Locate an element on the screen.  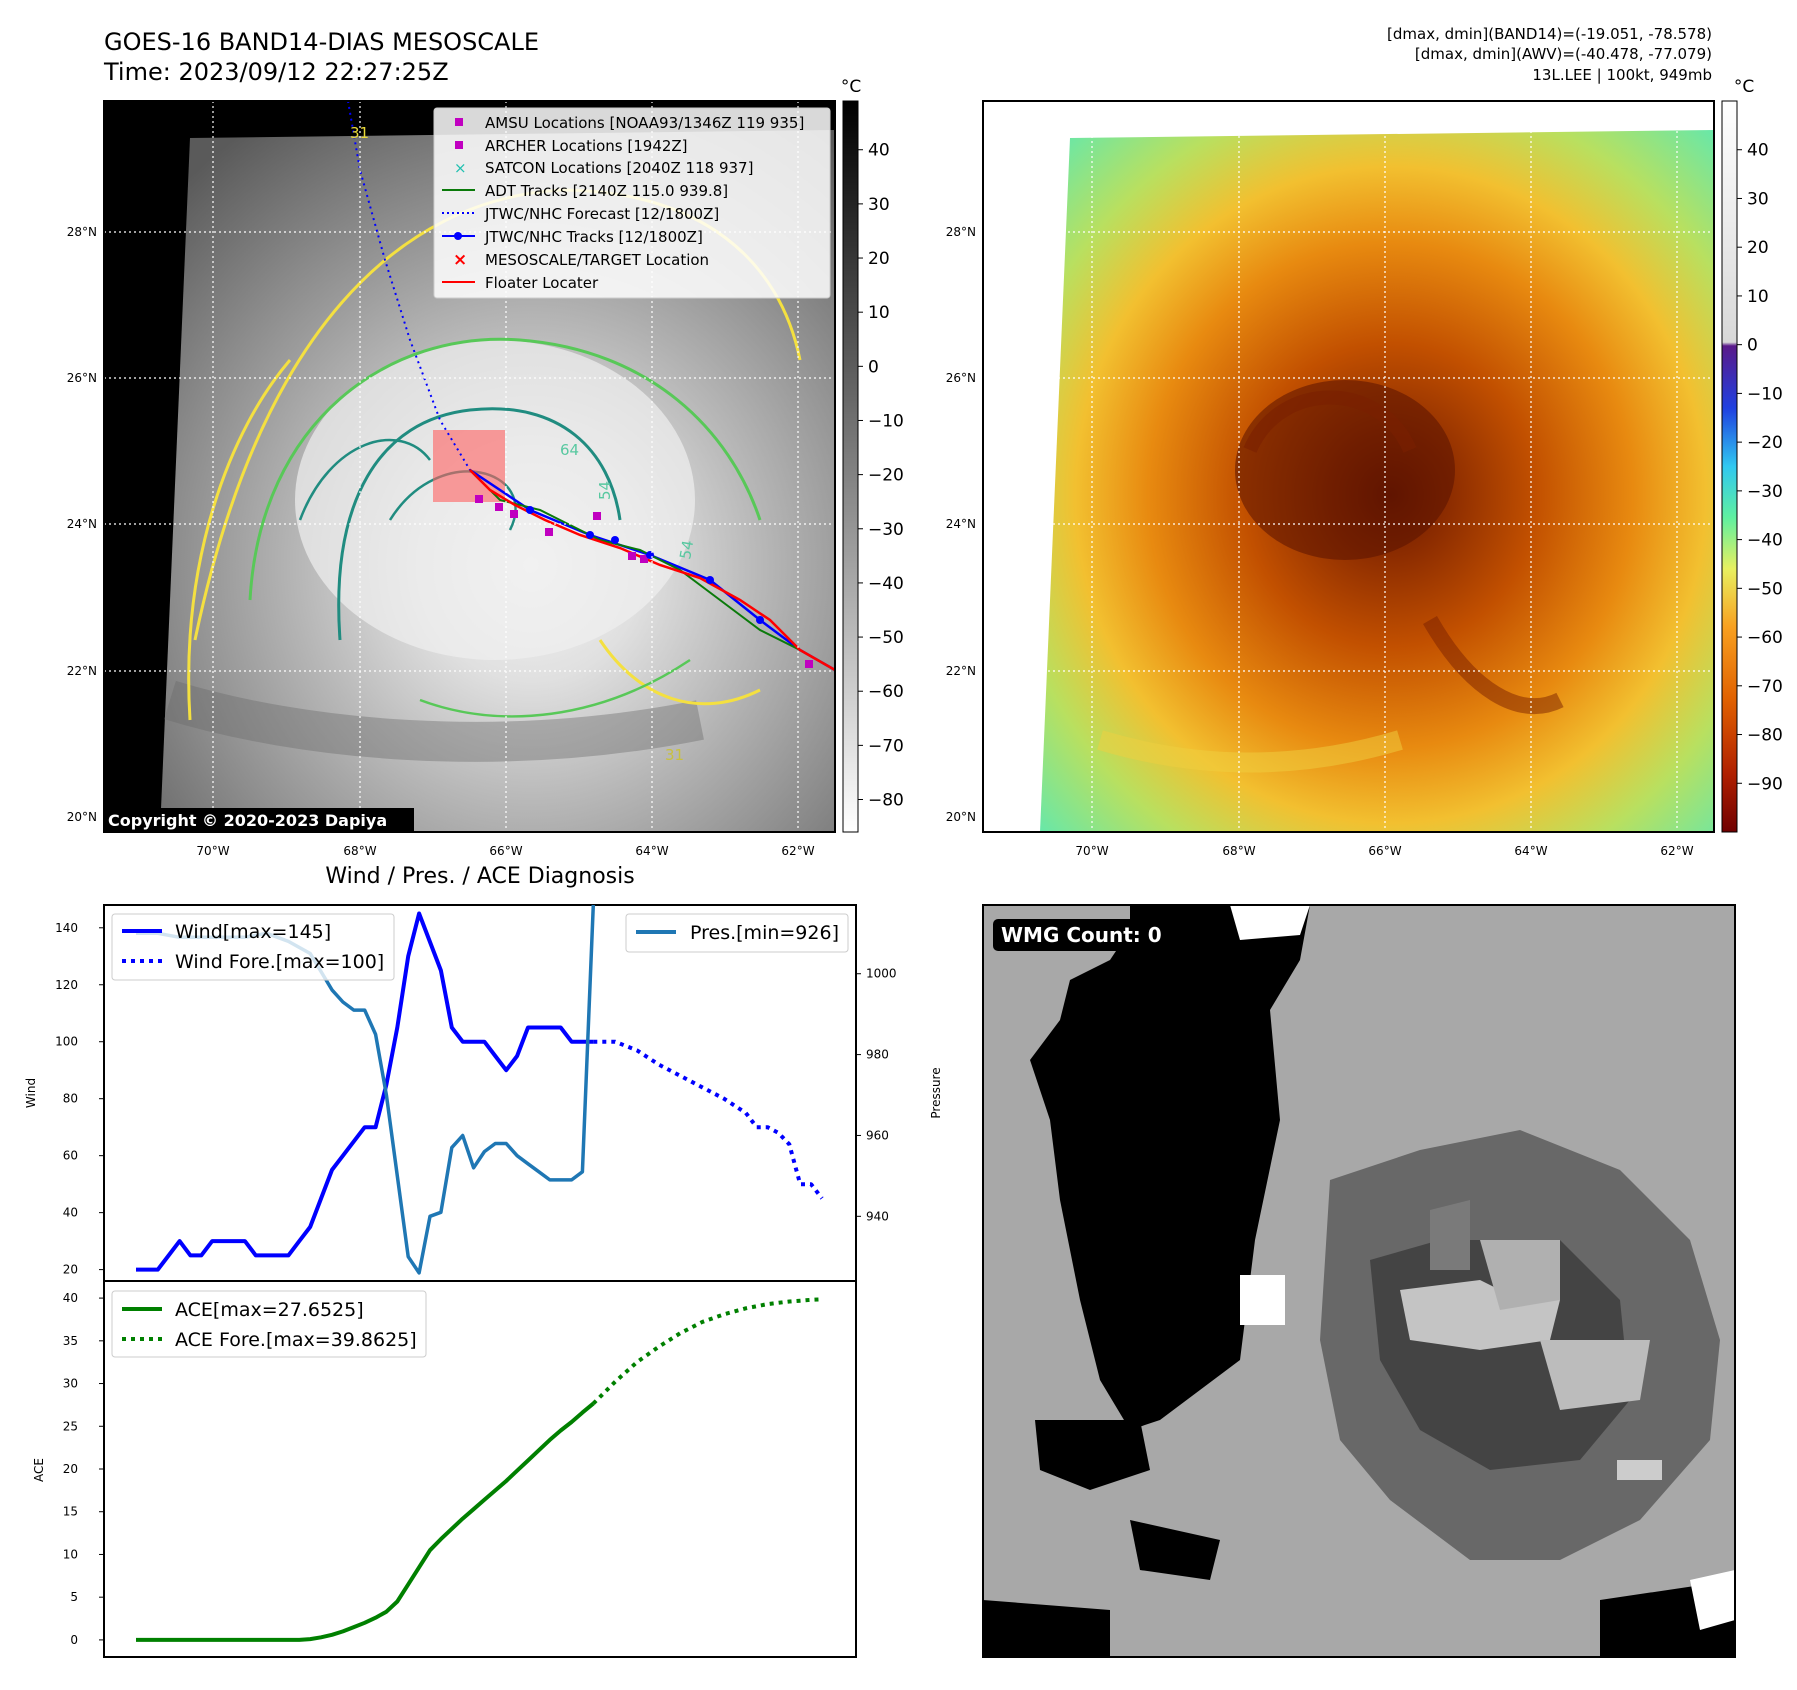
lat-label-20: 20°N is located at coordinates (82, 817).